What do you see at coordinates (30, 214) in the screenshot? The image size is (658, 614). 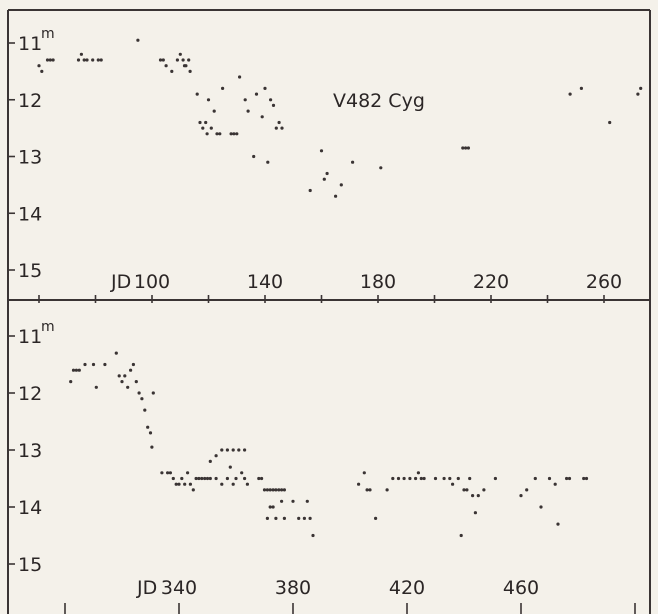 I see `y-tick-label: 14` at bounding box center [30, 214].